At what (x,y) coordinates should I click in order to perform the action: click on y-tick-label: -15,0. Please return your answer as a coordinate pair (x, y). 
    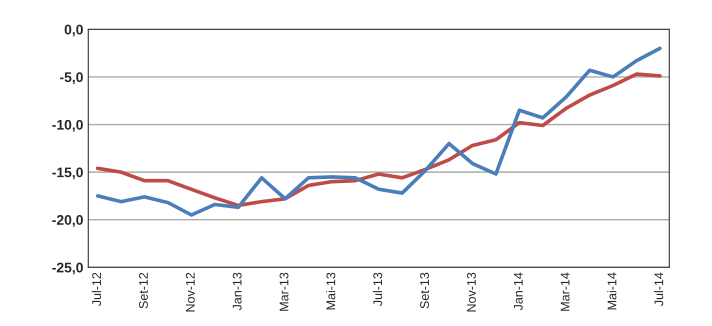
    Looking at the image, I should click on (67, 173).